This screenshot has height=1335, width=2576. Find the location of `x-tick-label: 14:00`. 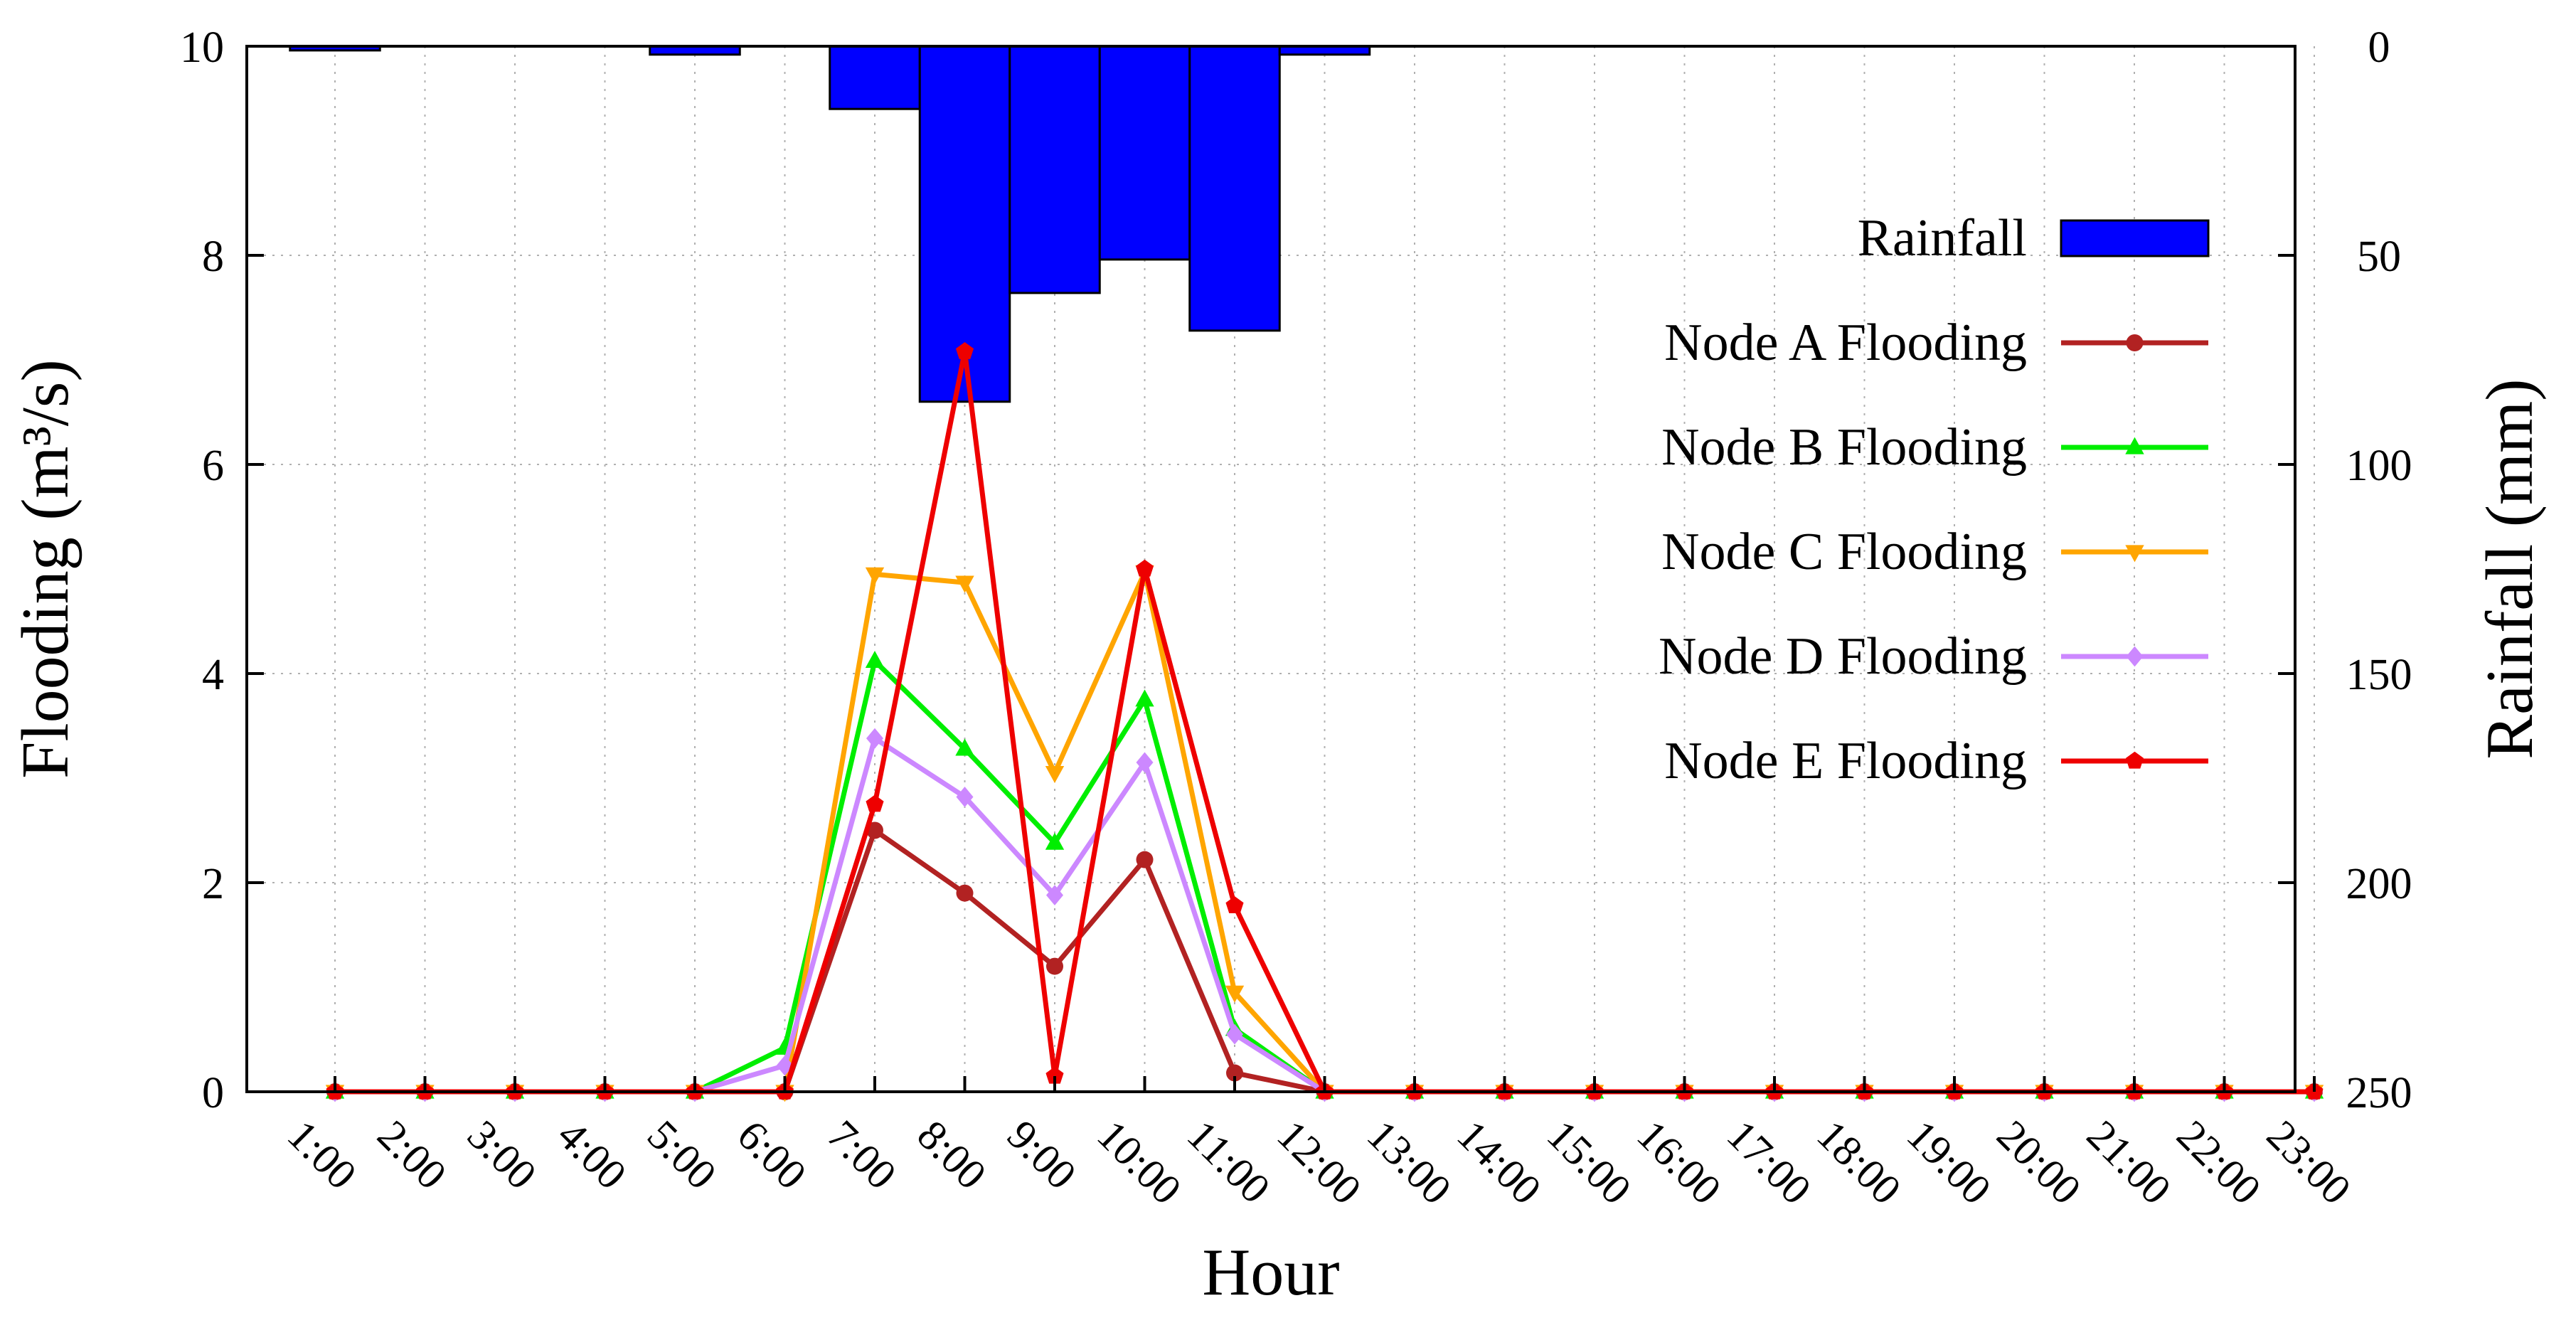

x-tick-label: 14:00 is located at coordinates (1499, 1163).